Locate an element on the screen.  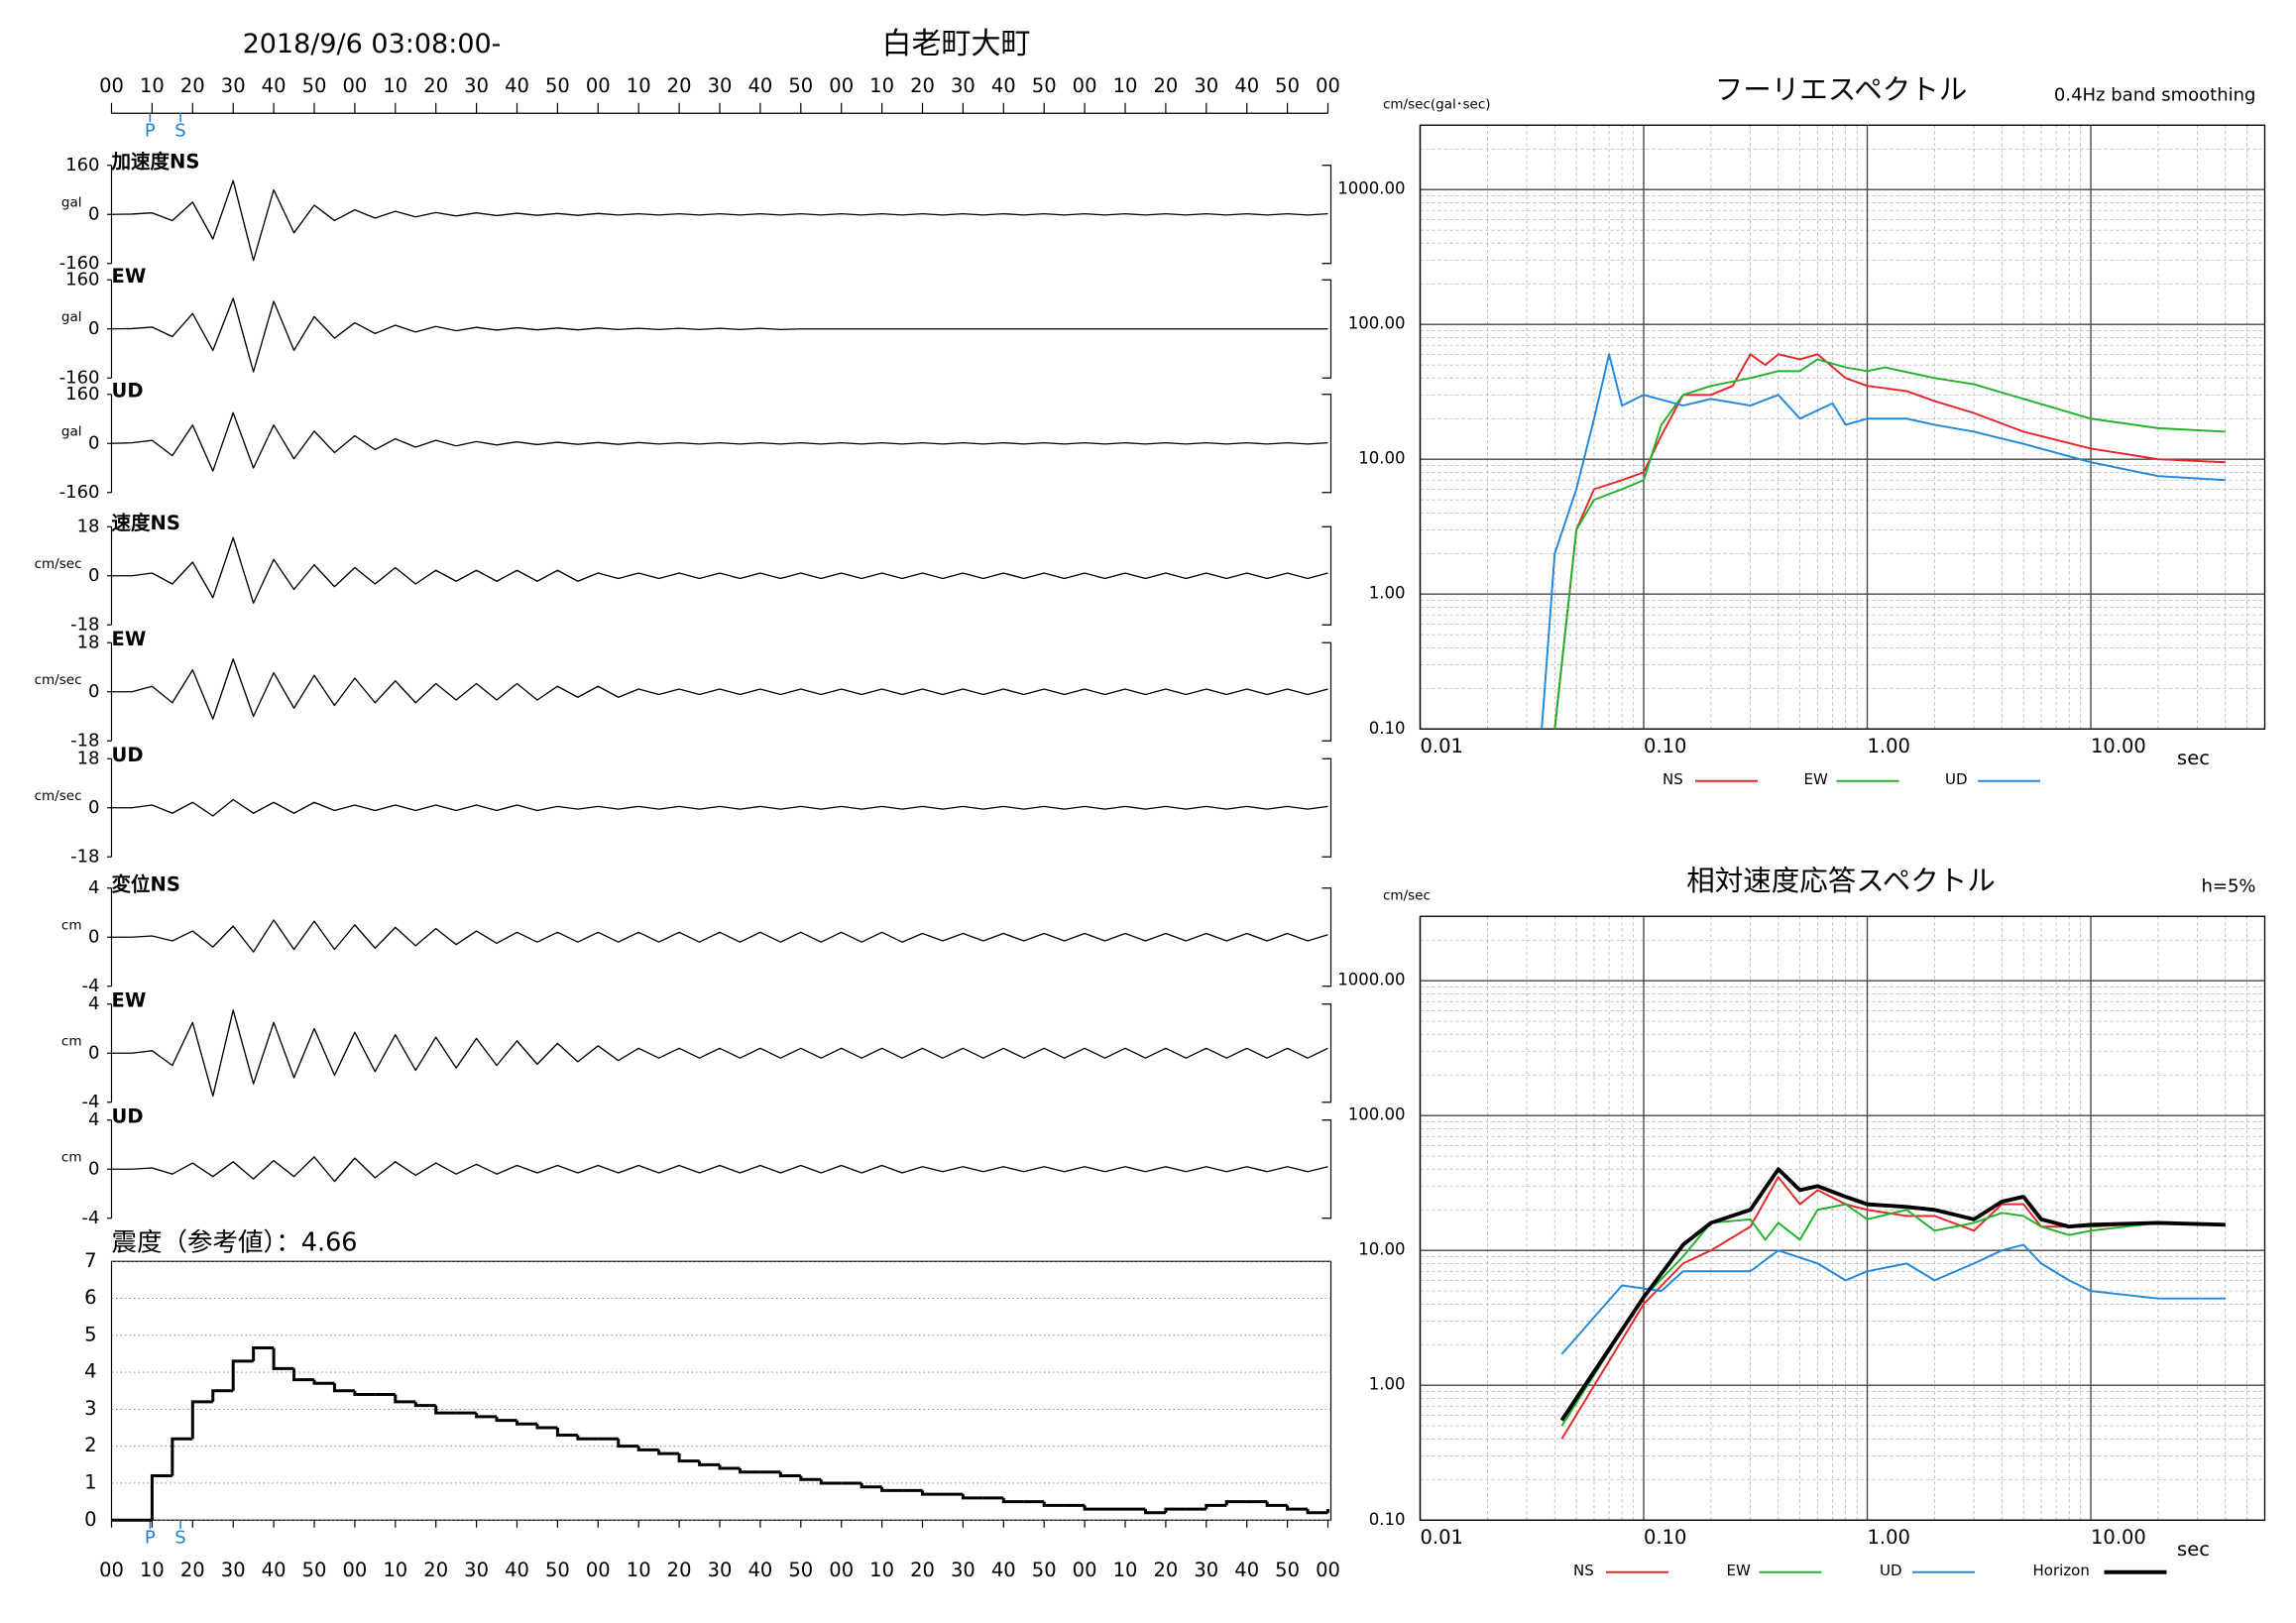
y-tick-label: 7 is located at coordinates (90, 1260).